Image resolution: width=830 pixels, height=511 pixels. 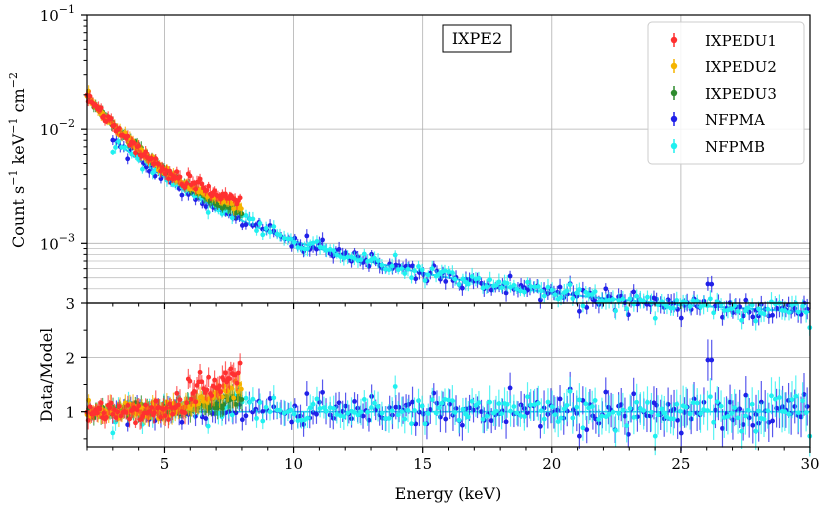 What do you see at coordinates (726, 93) in the screenshot?
I see `legend: IXPEDU1 IXPEDU2 IXPEDU3 NFPMA NFPMB` at bounding box center [726, 93].